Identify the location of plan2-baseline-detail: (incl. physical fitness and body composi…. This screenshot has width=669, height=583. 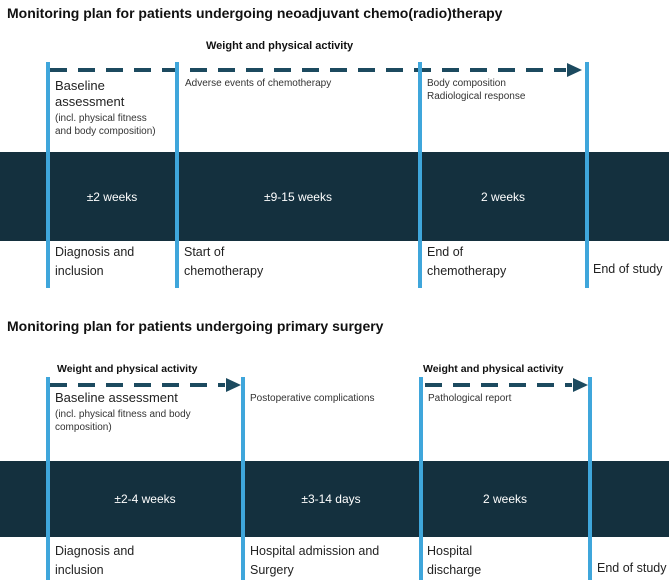
(123, 421).